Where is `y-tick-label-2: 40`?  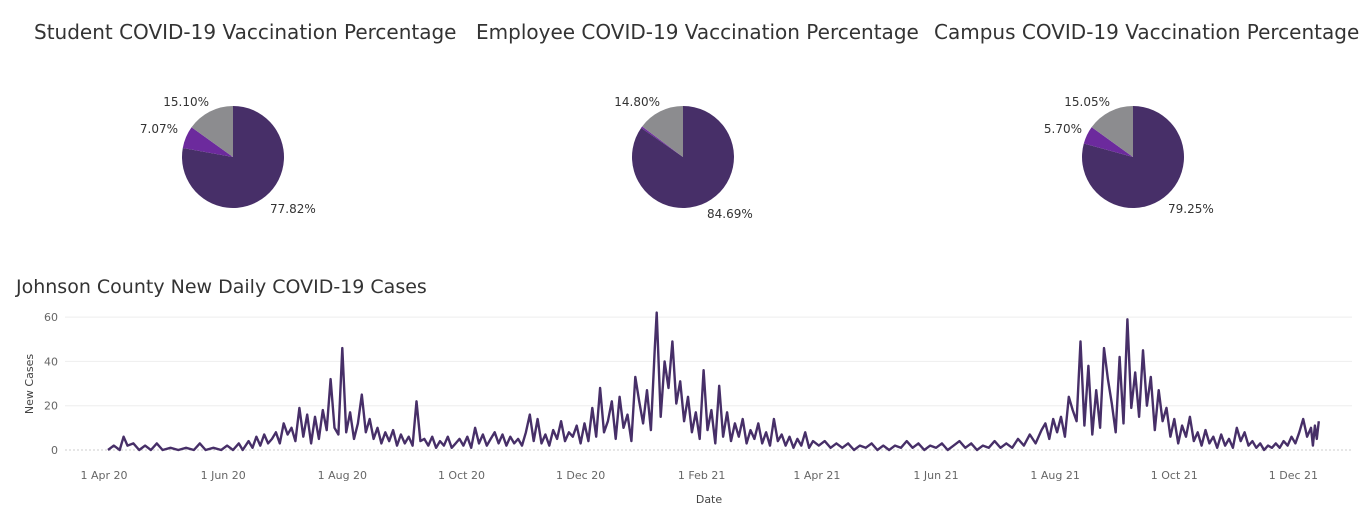
y-tick-label-2: 40 is located at coordinates (51, 361).